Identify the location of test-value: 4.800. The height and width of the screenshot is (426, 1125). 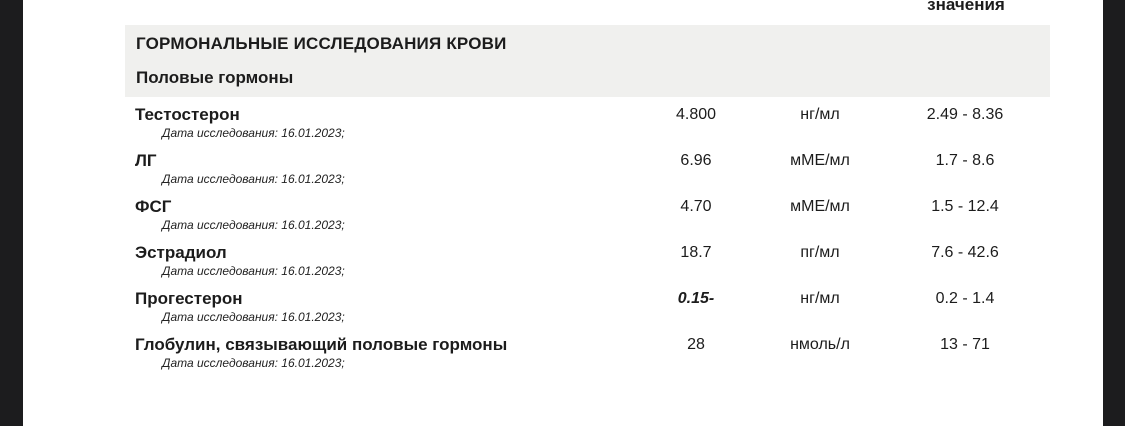
(696, 114).